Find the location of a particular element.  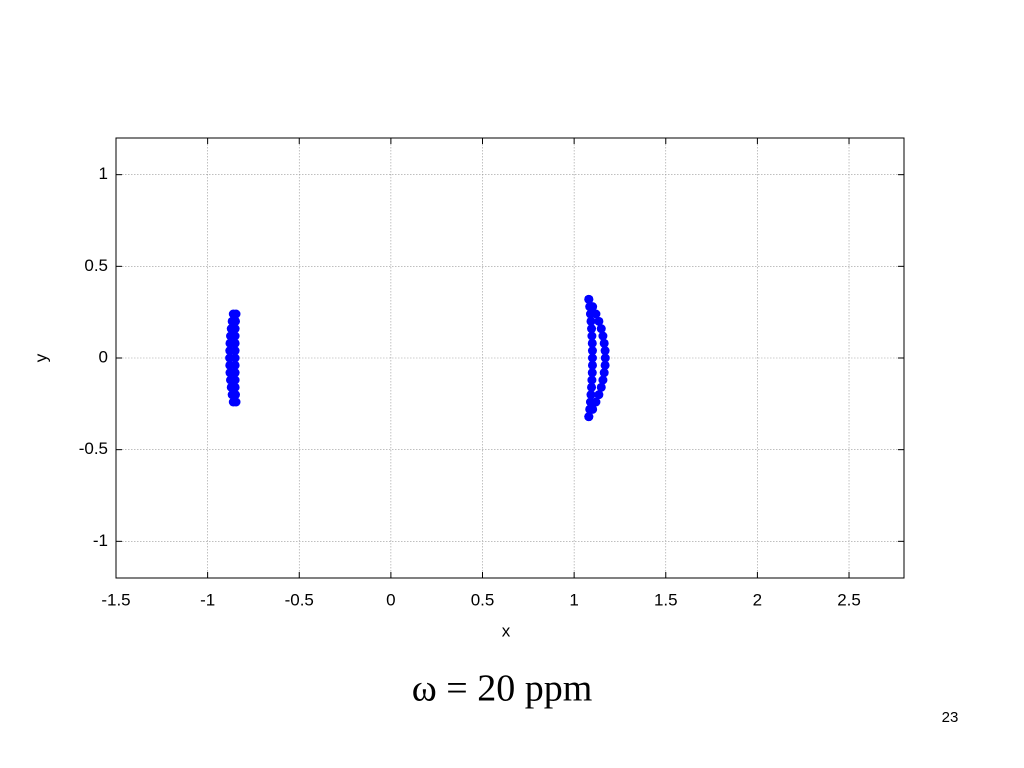

x-tick-label: -1 is located at coordinates (207, 599).